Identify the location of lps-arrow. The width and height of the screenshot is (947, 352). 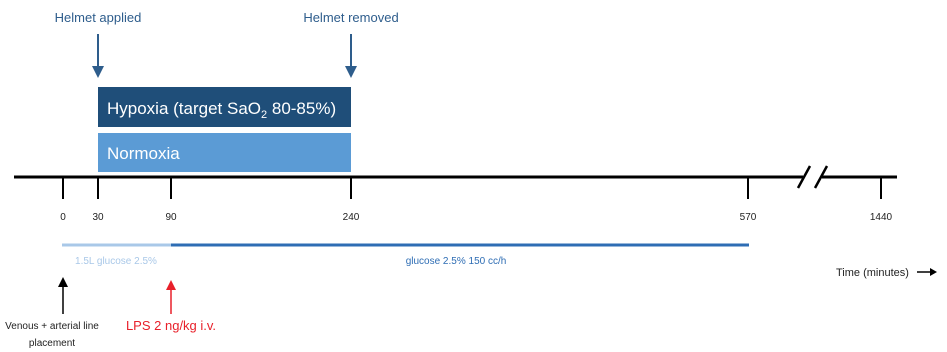
(171, 297).